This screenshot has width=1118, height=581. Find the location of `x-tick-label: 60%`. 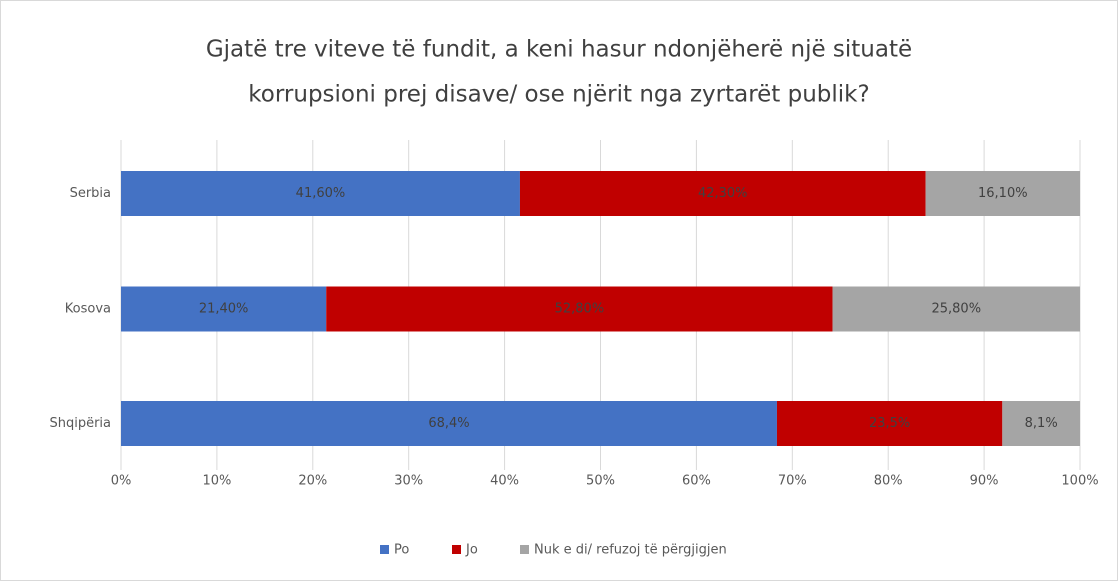

x-tick-label: 60% is located at coordinates (696, 481).